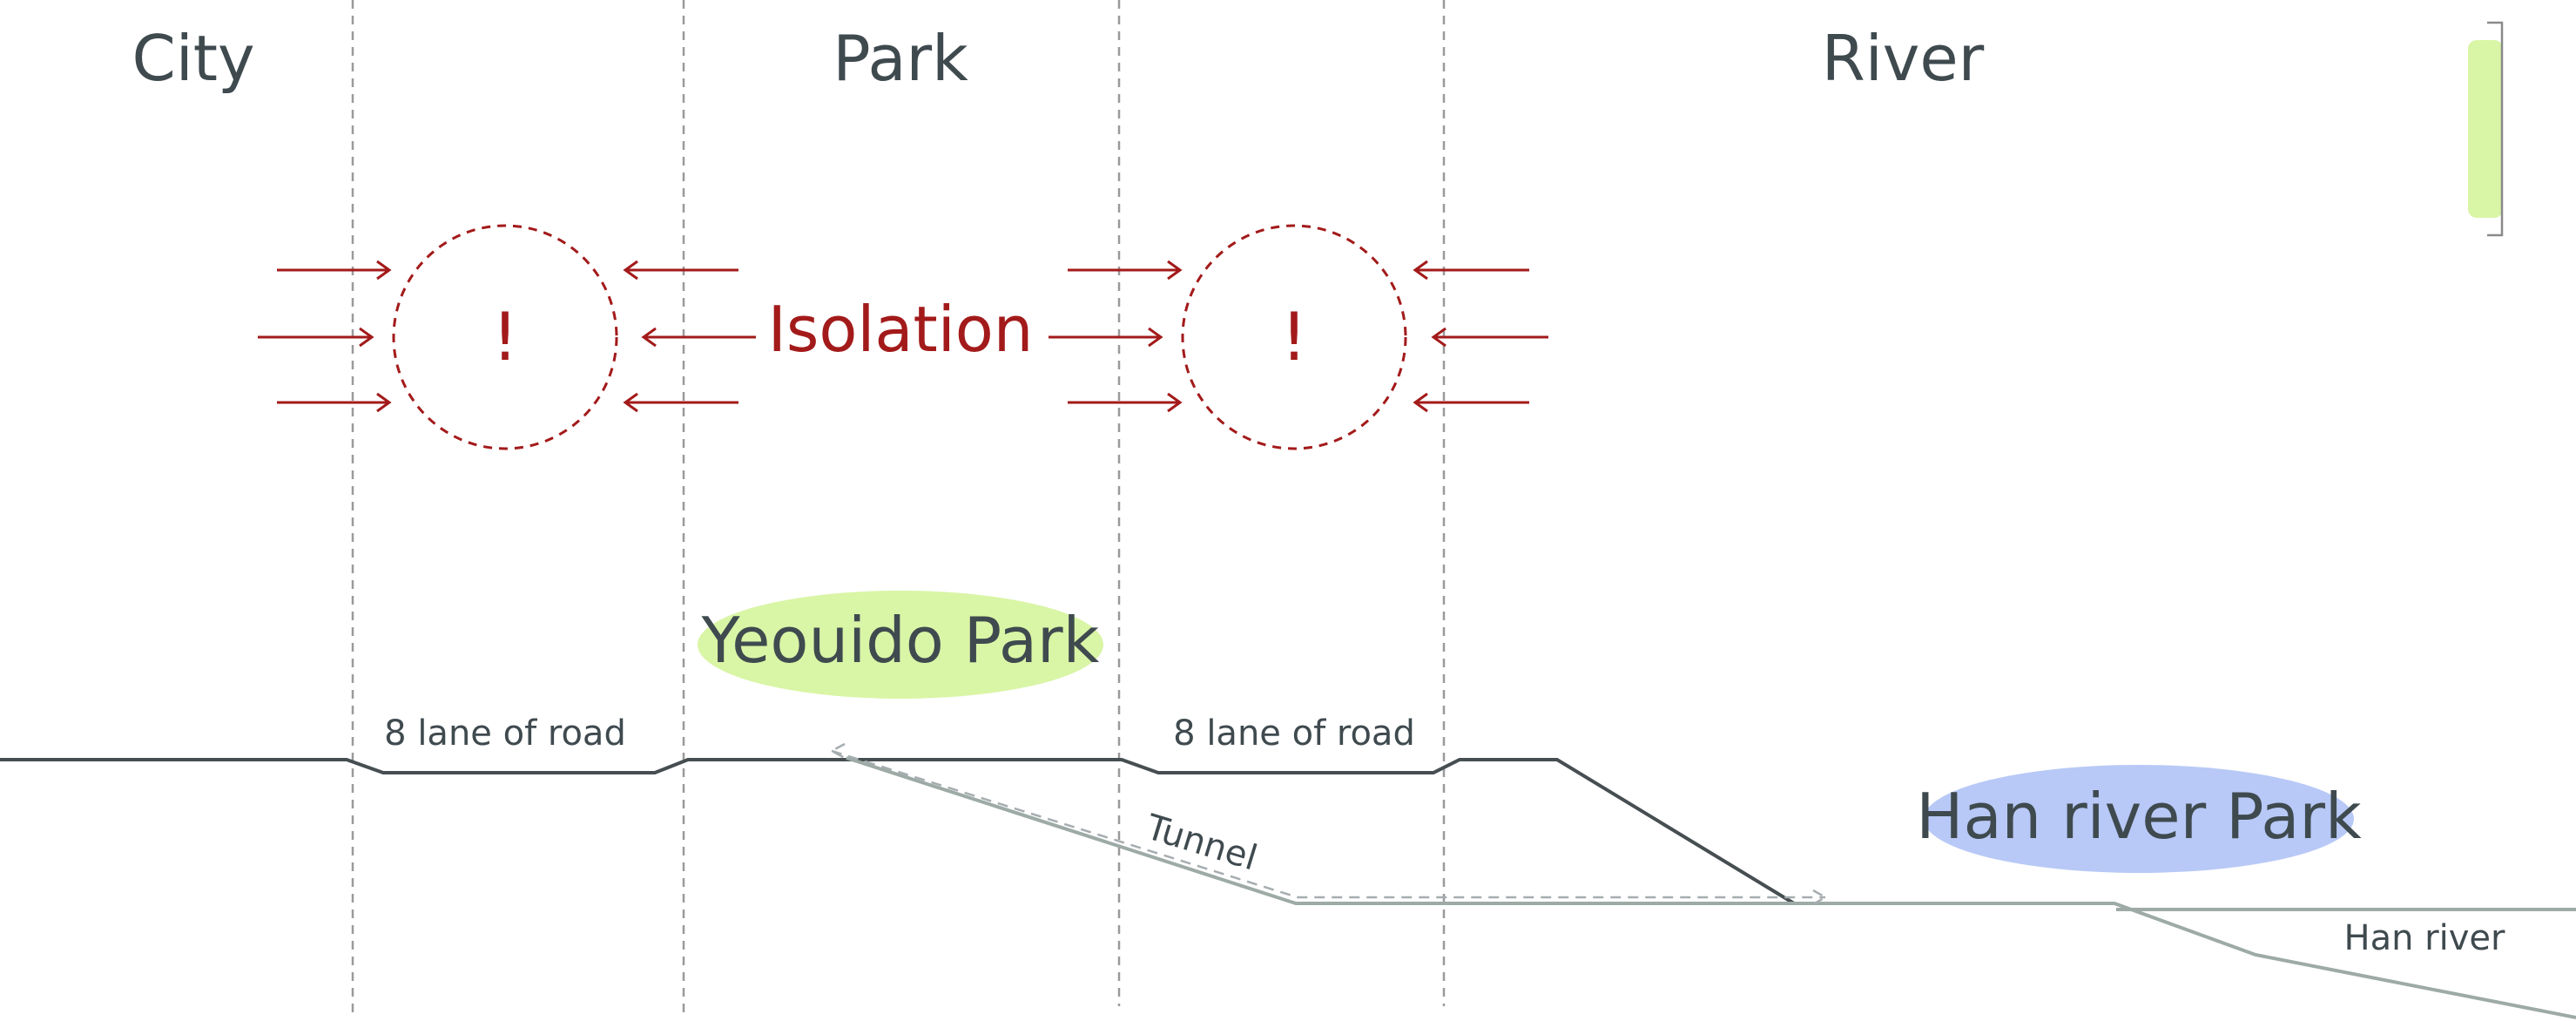 Image resolution: width=2576 pixels, height=1021 pixels. I want to click on han-river-label: Han river, so click(2424, 938).